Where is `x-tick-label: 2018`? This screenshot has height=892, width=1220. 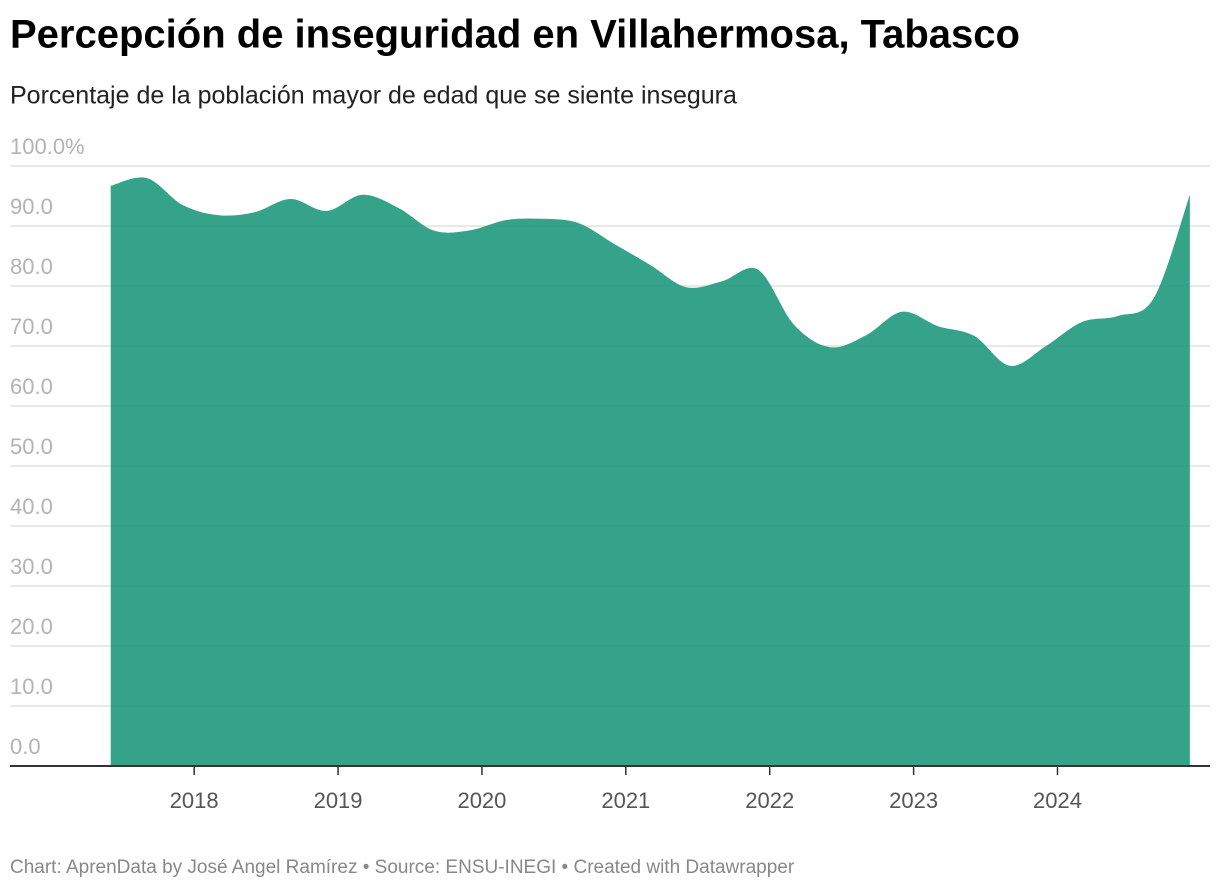 x-tick-label: 2018 is located at coordinates (194, 800).